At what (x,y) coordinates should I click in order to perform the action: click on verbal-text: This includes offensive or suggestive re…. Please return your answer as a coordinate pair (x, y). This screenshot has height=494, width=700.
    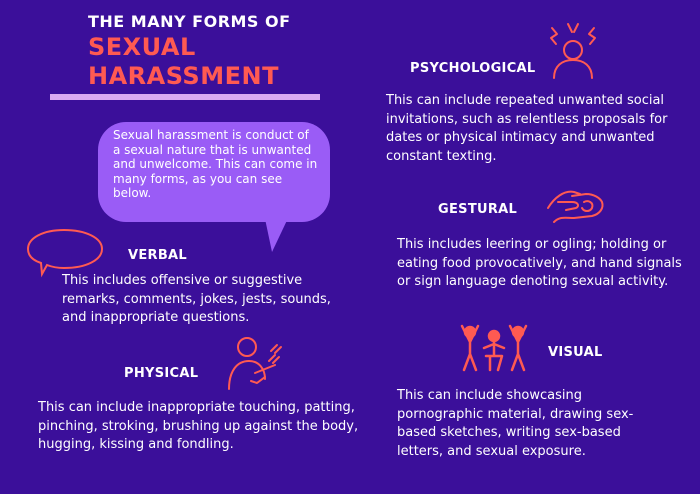
    Looking at the image, I should click on (196, 299).